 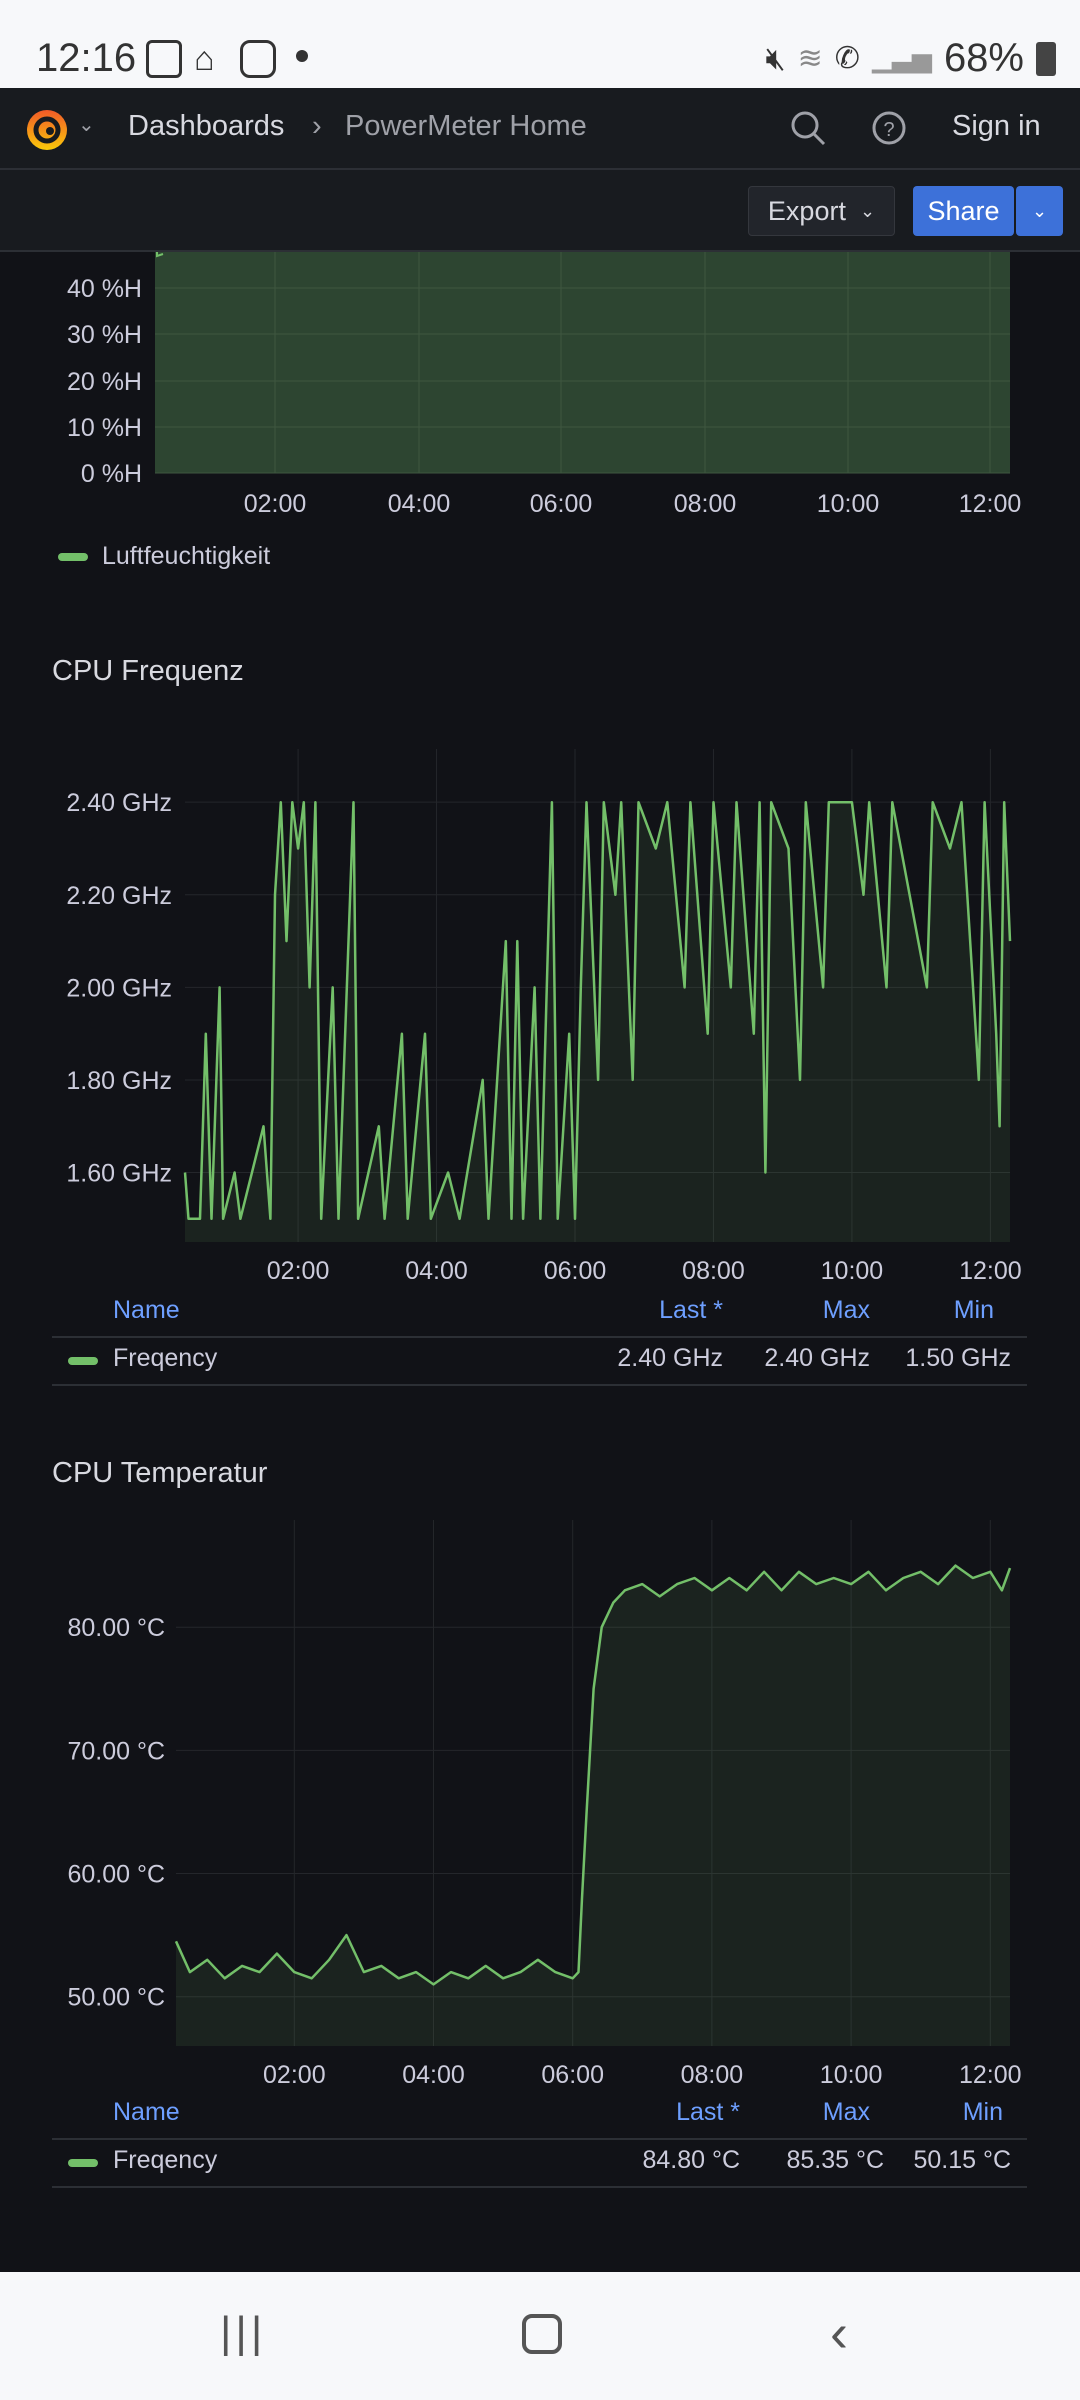 I want to click on breadcrumb-current: PowerMeter Home, so click(x=466, y=126).